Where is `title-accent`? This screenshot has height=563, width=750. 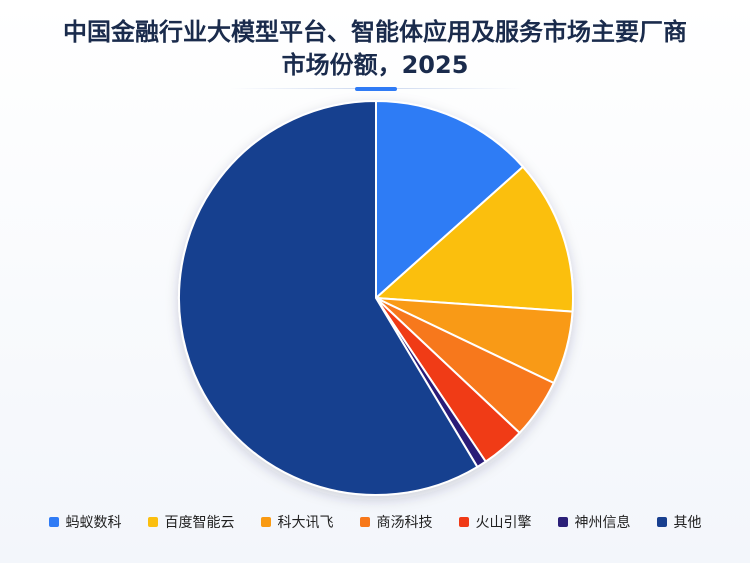
title-accent is located at coordinates (376, 89).